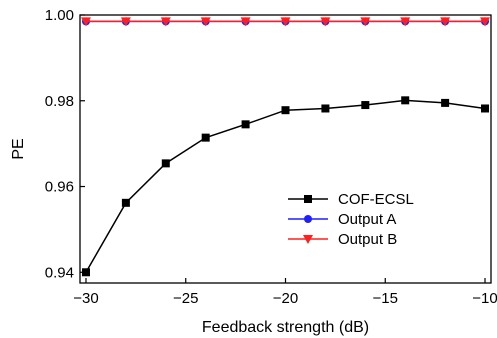 Image resolution: width=497 pixels, height=338 pixels. I want to click on legend-item: Output A, so click(342, 219).